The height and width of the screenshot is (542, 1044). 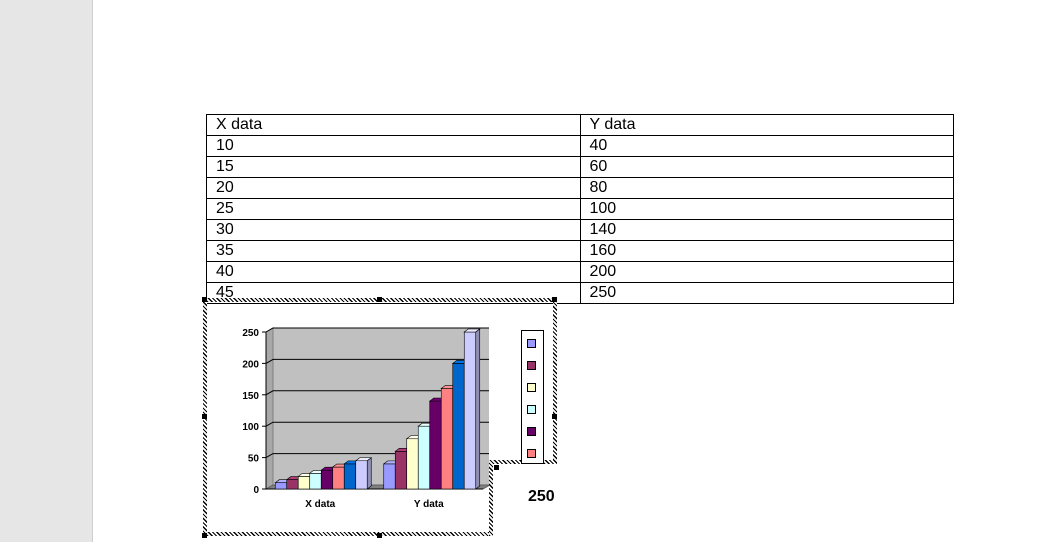 What do you see at coordinates (393, 272) in the screenshot?
I see `cell-x-data: 40` at bounding box center [393, 272].